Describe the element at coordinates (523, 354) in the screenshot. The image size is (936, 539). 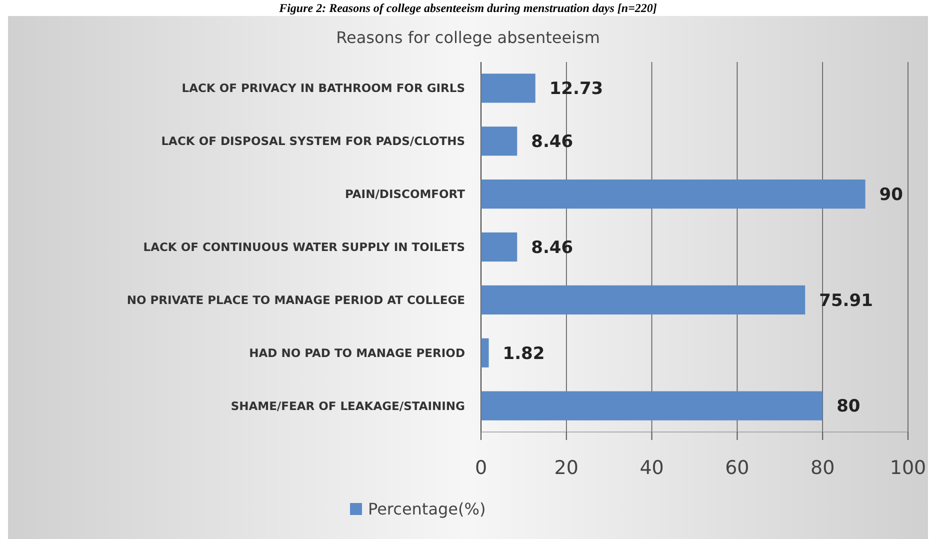
I see `data-label: 1.82` at that location.